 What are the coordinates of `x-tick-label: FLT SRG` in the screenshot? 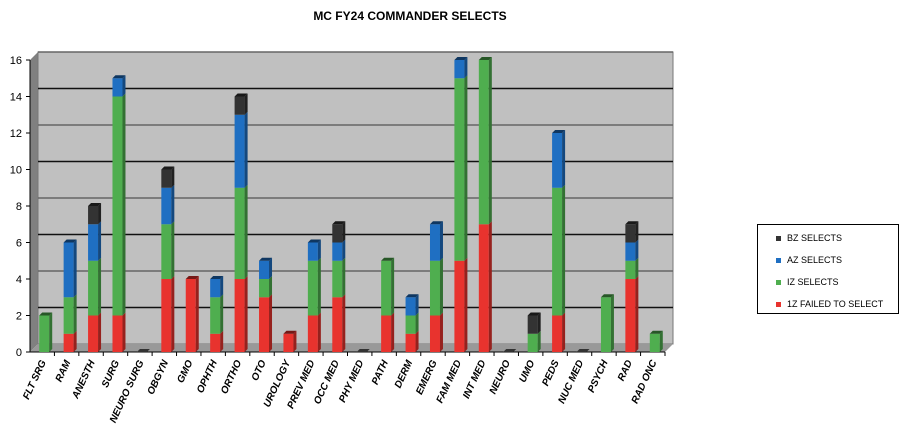 It's located at (35, 379).